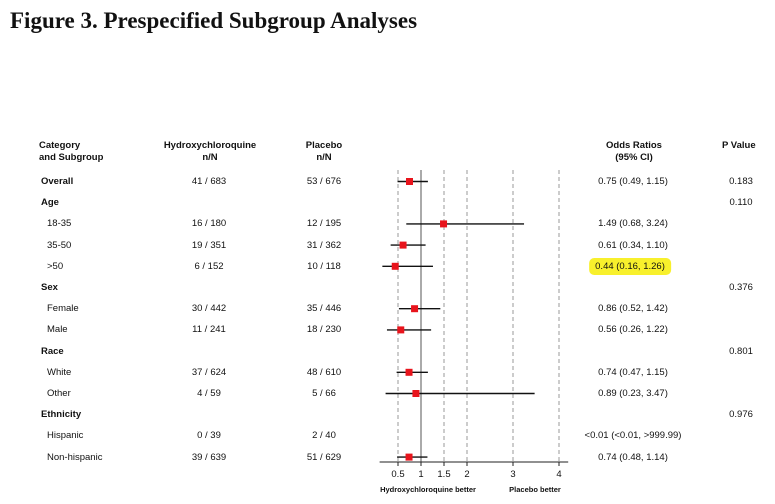  What do you see at coordinates (633, 457) in the screenshot?
I see `odds-ratio-ci: 0.74 (0.48, 1.14)` at bounding box center [633, 457].